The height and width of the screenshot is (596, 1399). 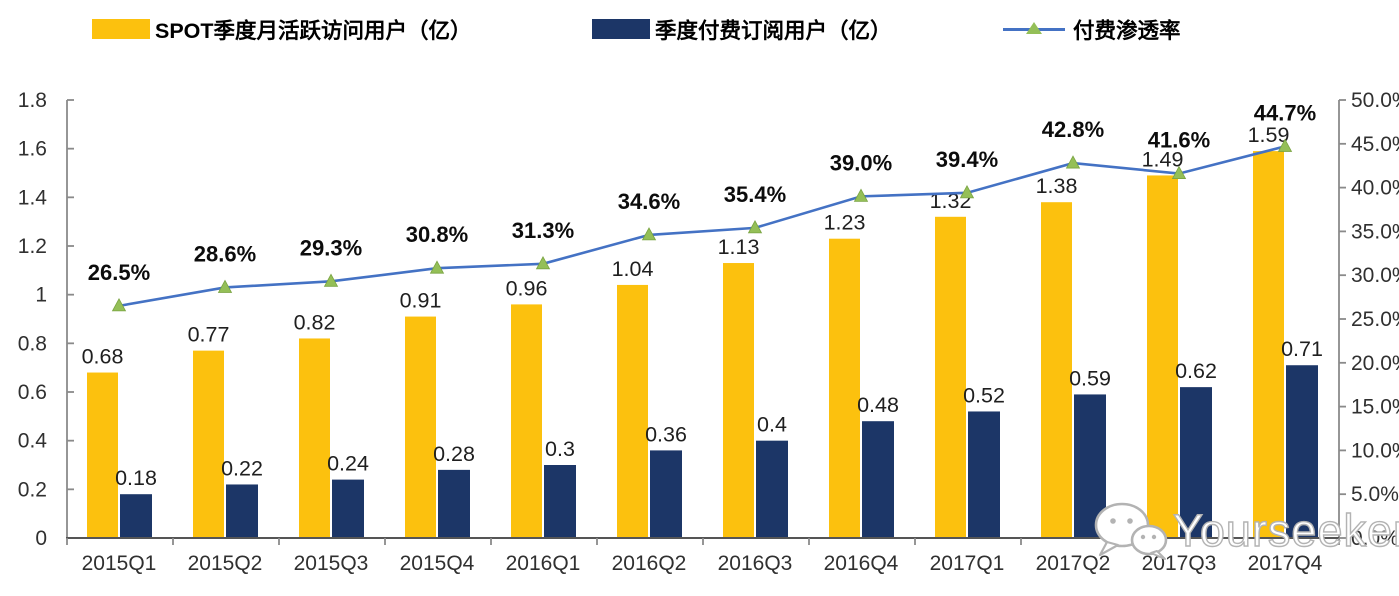 I want to click on legend-label-subscribers: 季度付费订阅用户（亿）, so click(x=773, y=30).